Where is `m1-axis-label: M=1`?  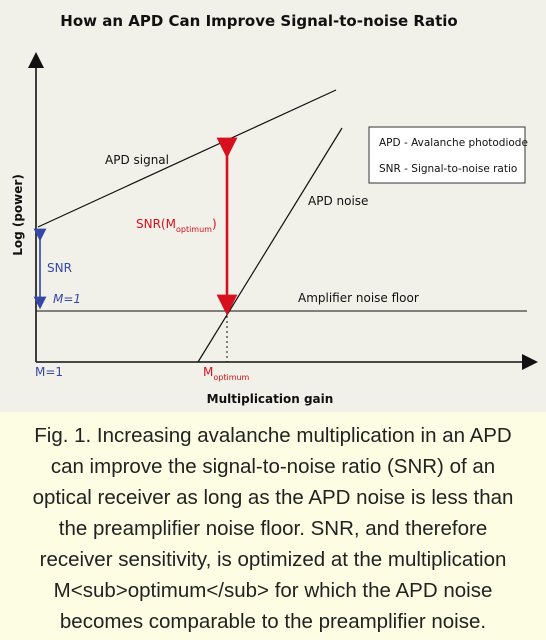
m1-axis-label: M=1 is located at coordinates (49, 372).